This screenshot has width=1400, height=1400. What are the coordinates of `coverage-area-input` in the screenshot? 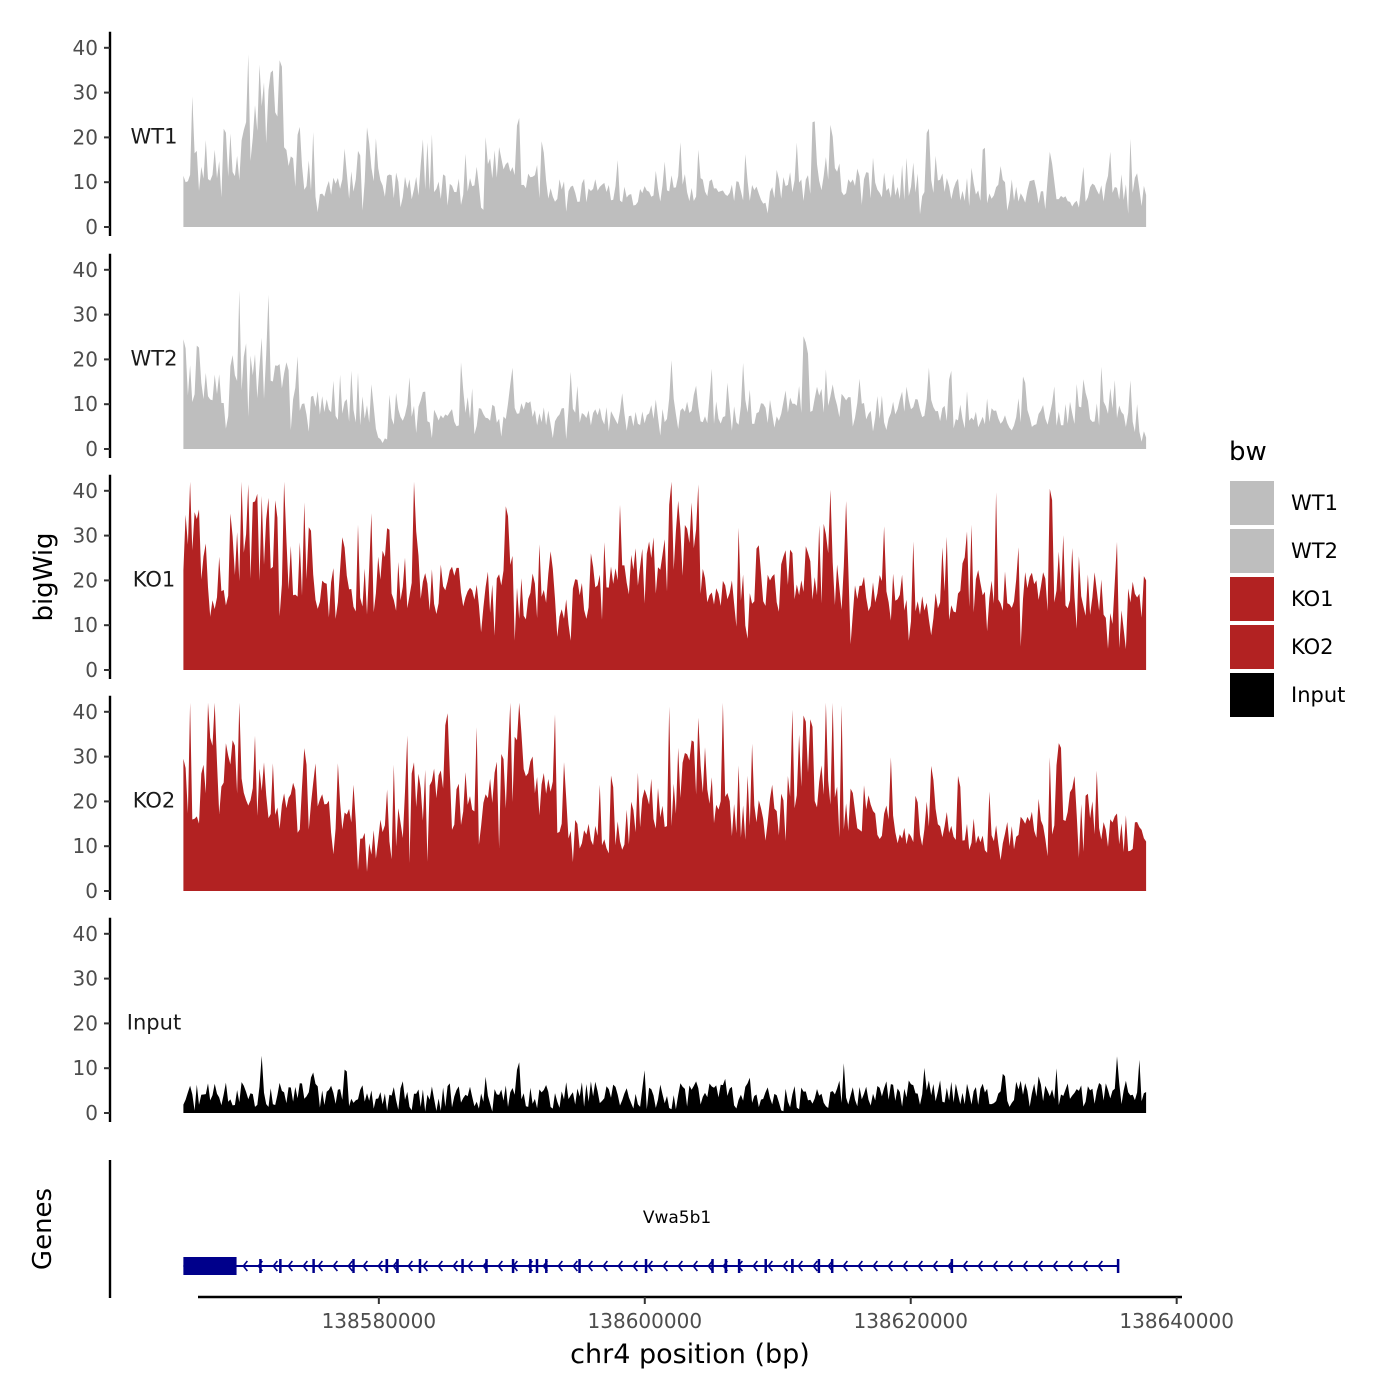 It's located at (665, 1084).